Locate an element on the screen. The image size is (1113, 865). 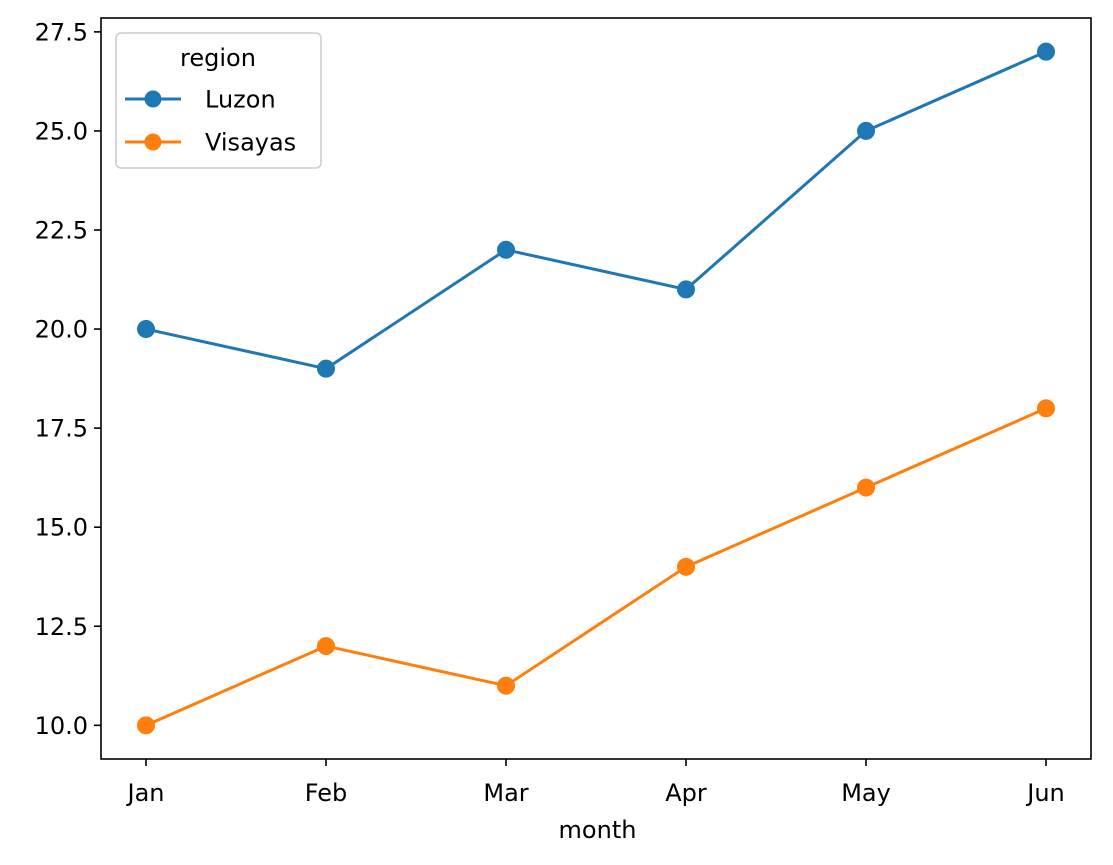
y-tick-label: 17.5 is located at coordinates (61, 429).